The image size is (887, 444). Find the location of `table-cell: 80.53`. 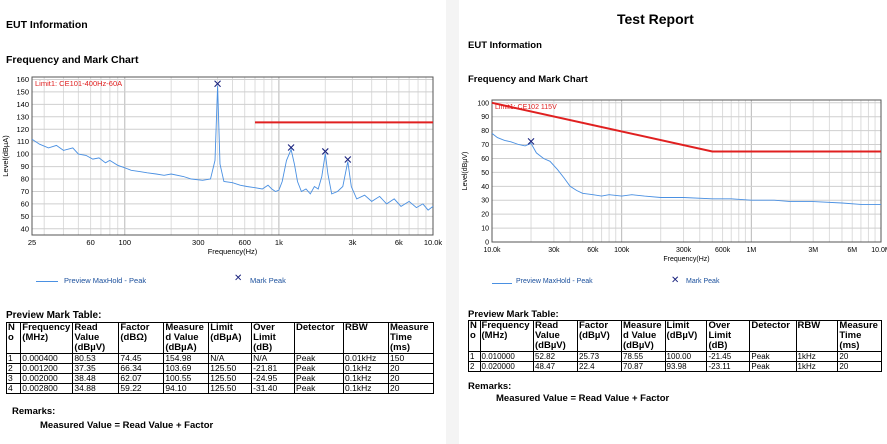

table-cell: 80.53 is located at coordinates (96, 358).